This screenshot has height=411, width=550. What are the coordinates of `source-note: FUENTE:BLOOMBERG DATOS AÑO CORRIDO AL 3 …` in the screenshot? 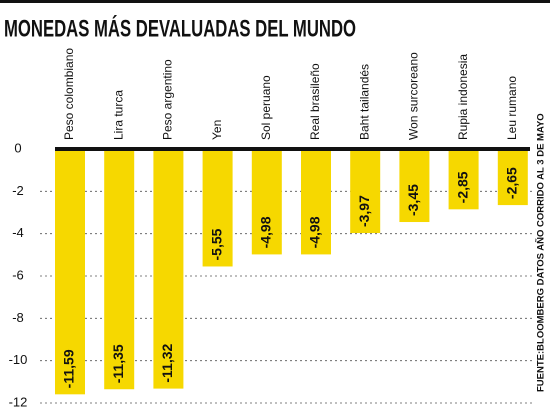 It's located at (541, 252).